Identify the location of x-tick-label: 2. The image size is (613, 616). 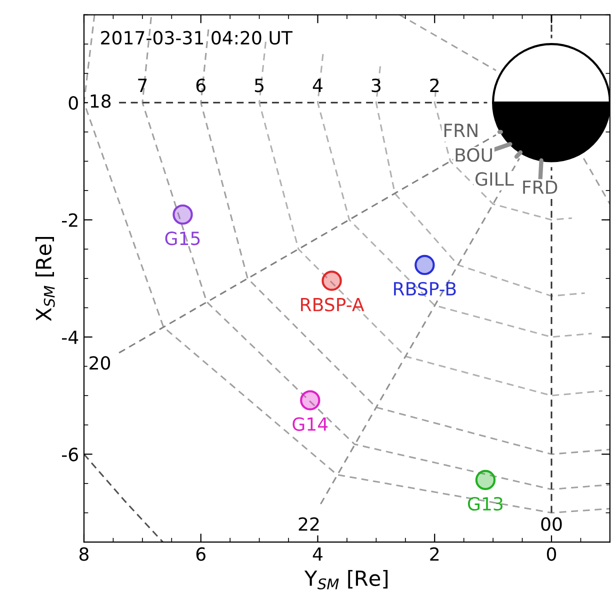
(434, 554).